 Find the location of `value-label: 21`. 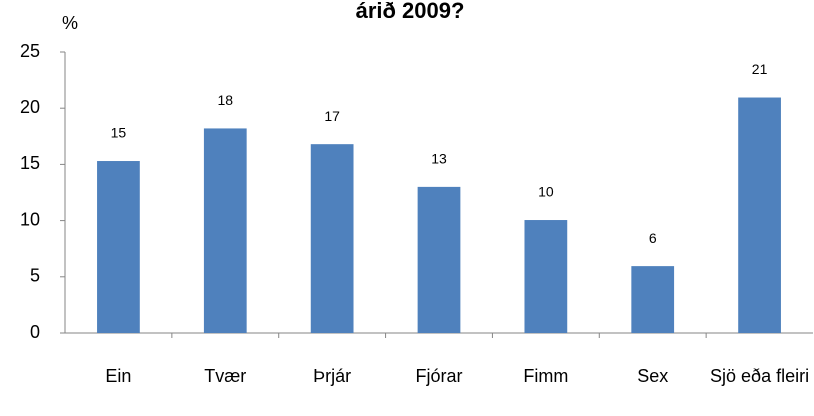

value-label: 21 is located at coordinates (760, 69).